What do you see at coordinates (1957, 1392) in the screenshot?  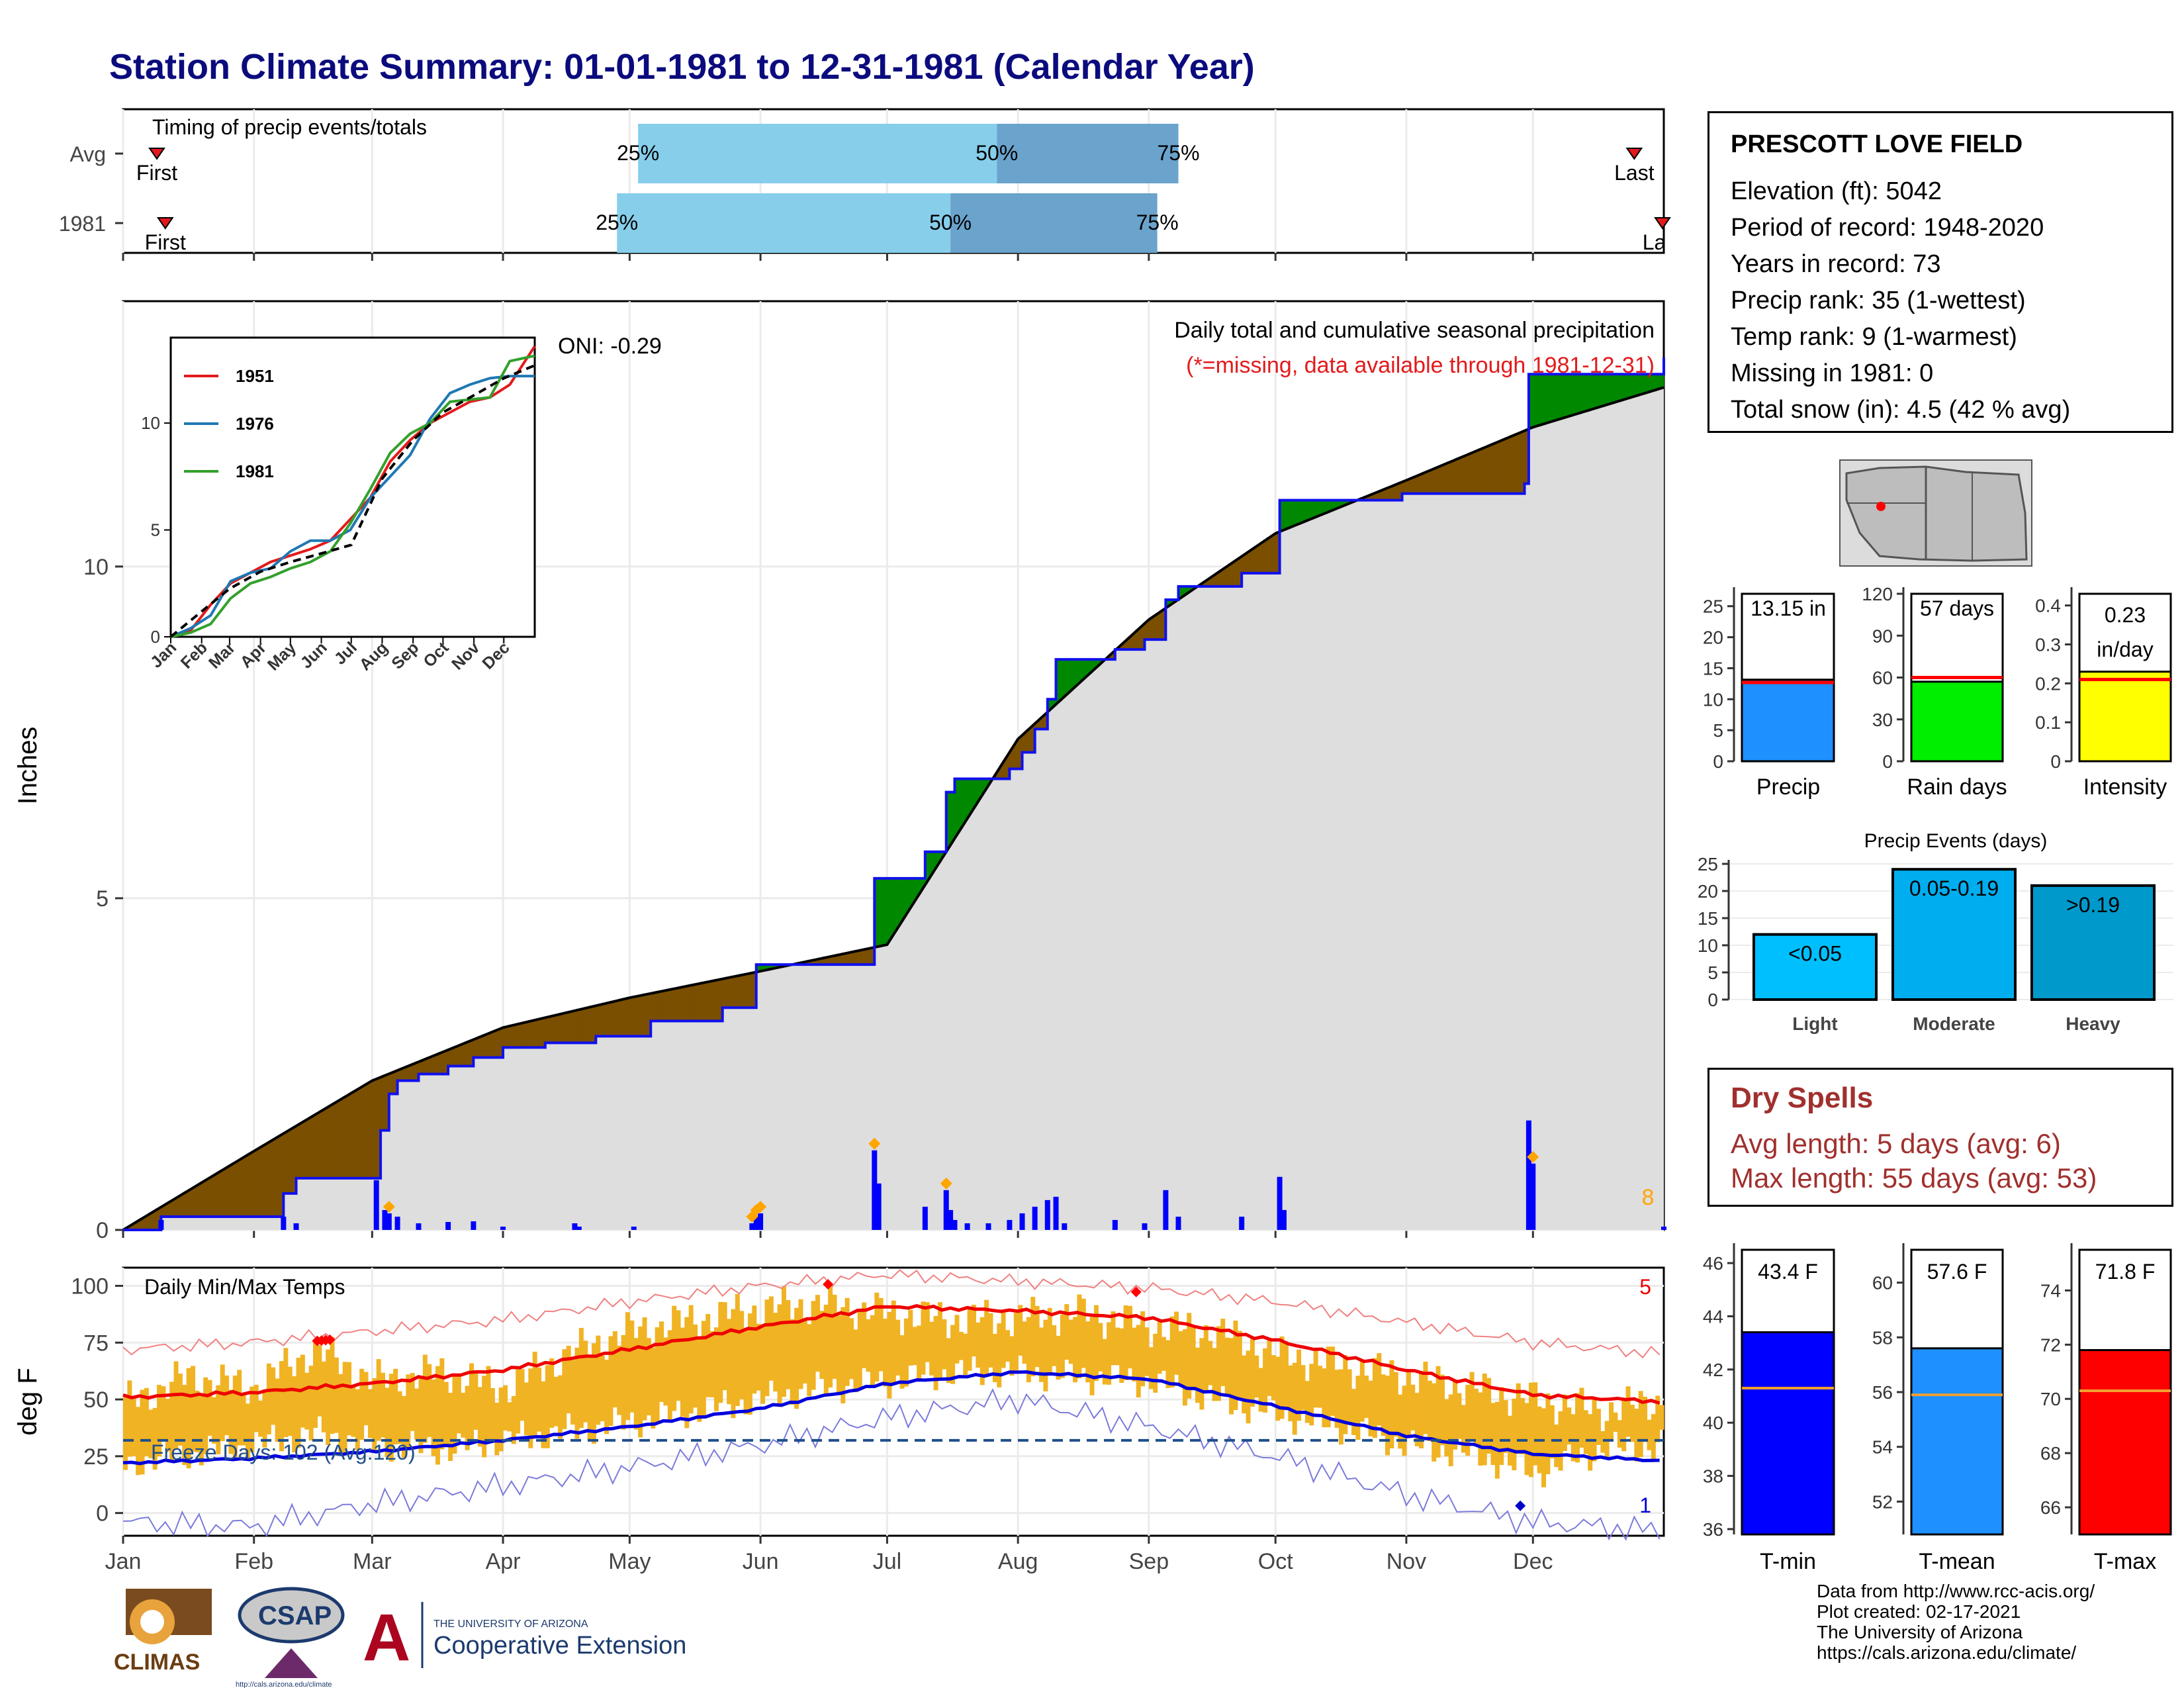 I see `temp-tmean-outline` at bounding box center [1957, 1392].